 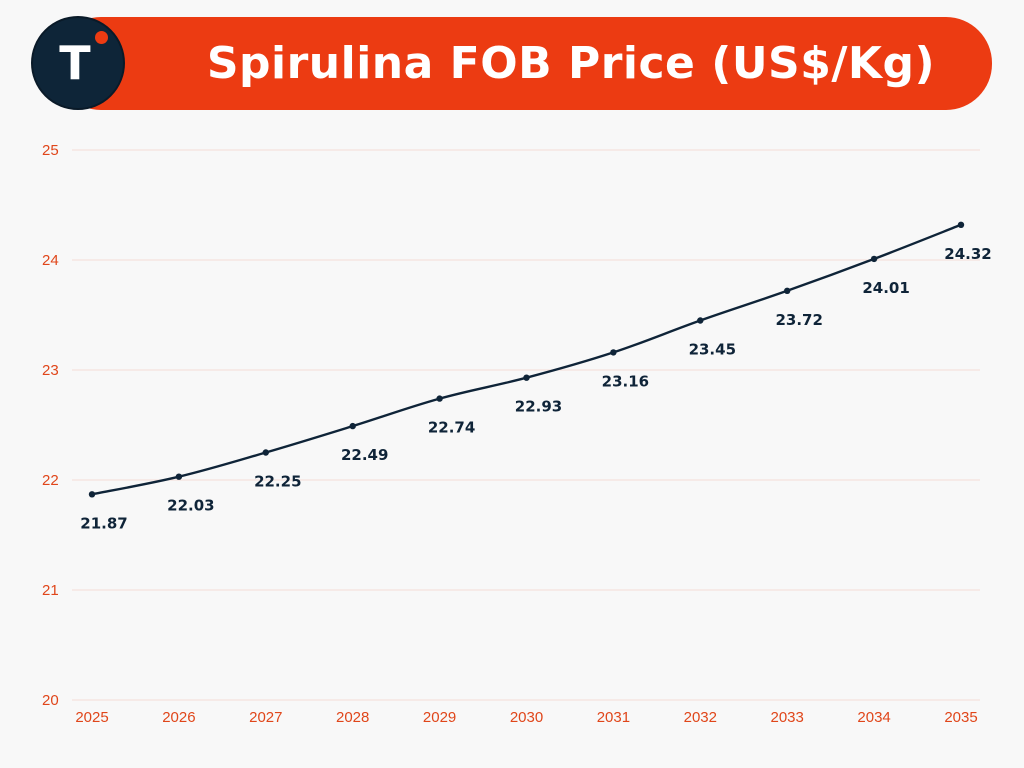 What do you see at coordinates (451, 428) in the screenshot?
I see `data-label: 22.74` at bounding box center [451, 428].